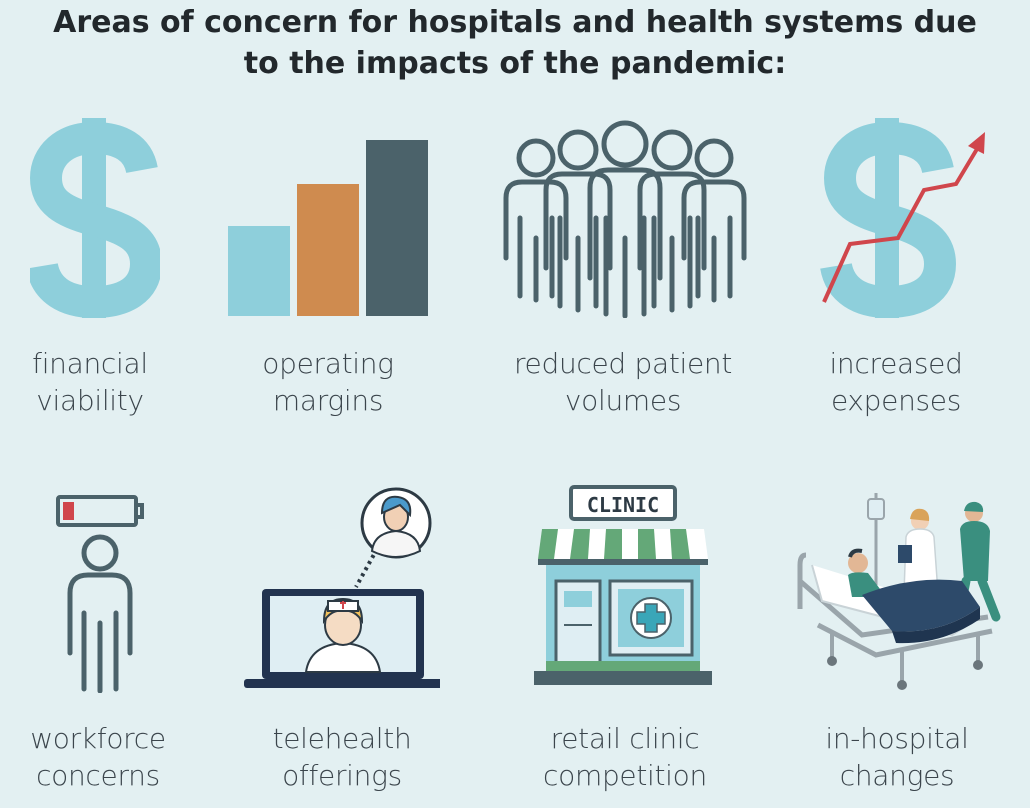 The height and width of the screenshot is (808, 1030). Describe the element at coordinates (896, 382) in the screenshot. I see `label-increased-expenses: increased expenses` at that location.